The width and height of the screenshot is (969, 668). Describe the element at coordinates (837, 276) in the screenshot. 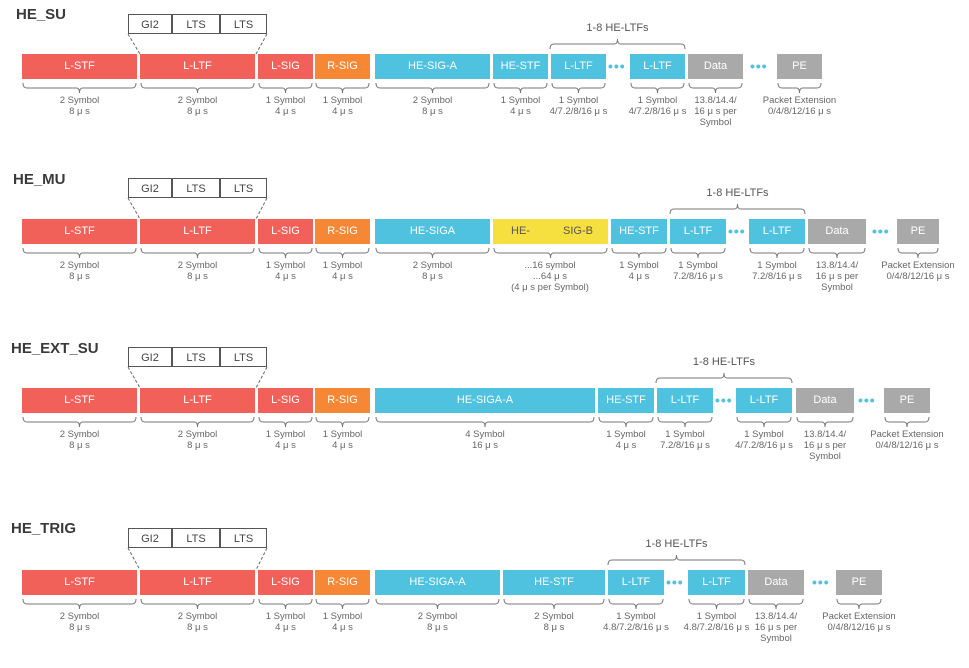

I see `mu-duration-data-line: 16 μ s per` at that location.